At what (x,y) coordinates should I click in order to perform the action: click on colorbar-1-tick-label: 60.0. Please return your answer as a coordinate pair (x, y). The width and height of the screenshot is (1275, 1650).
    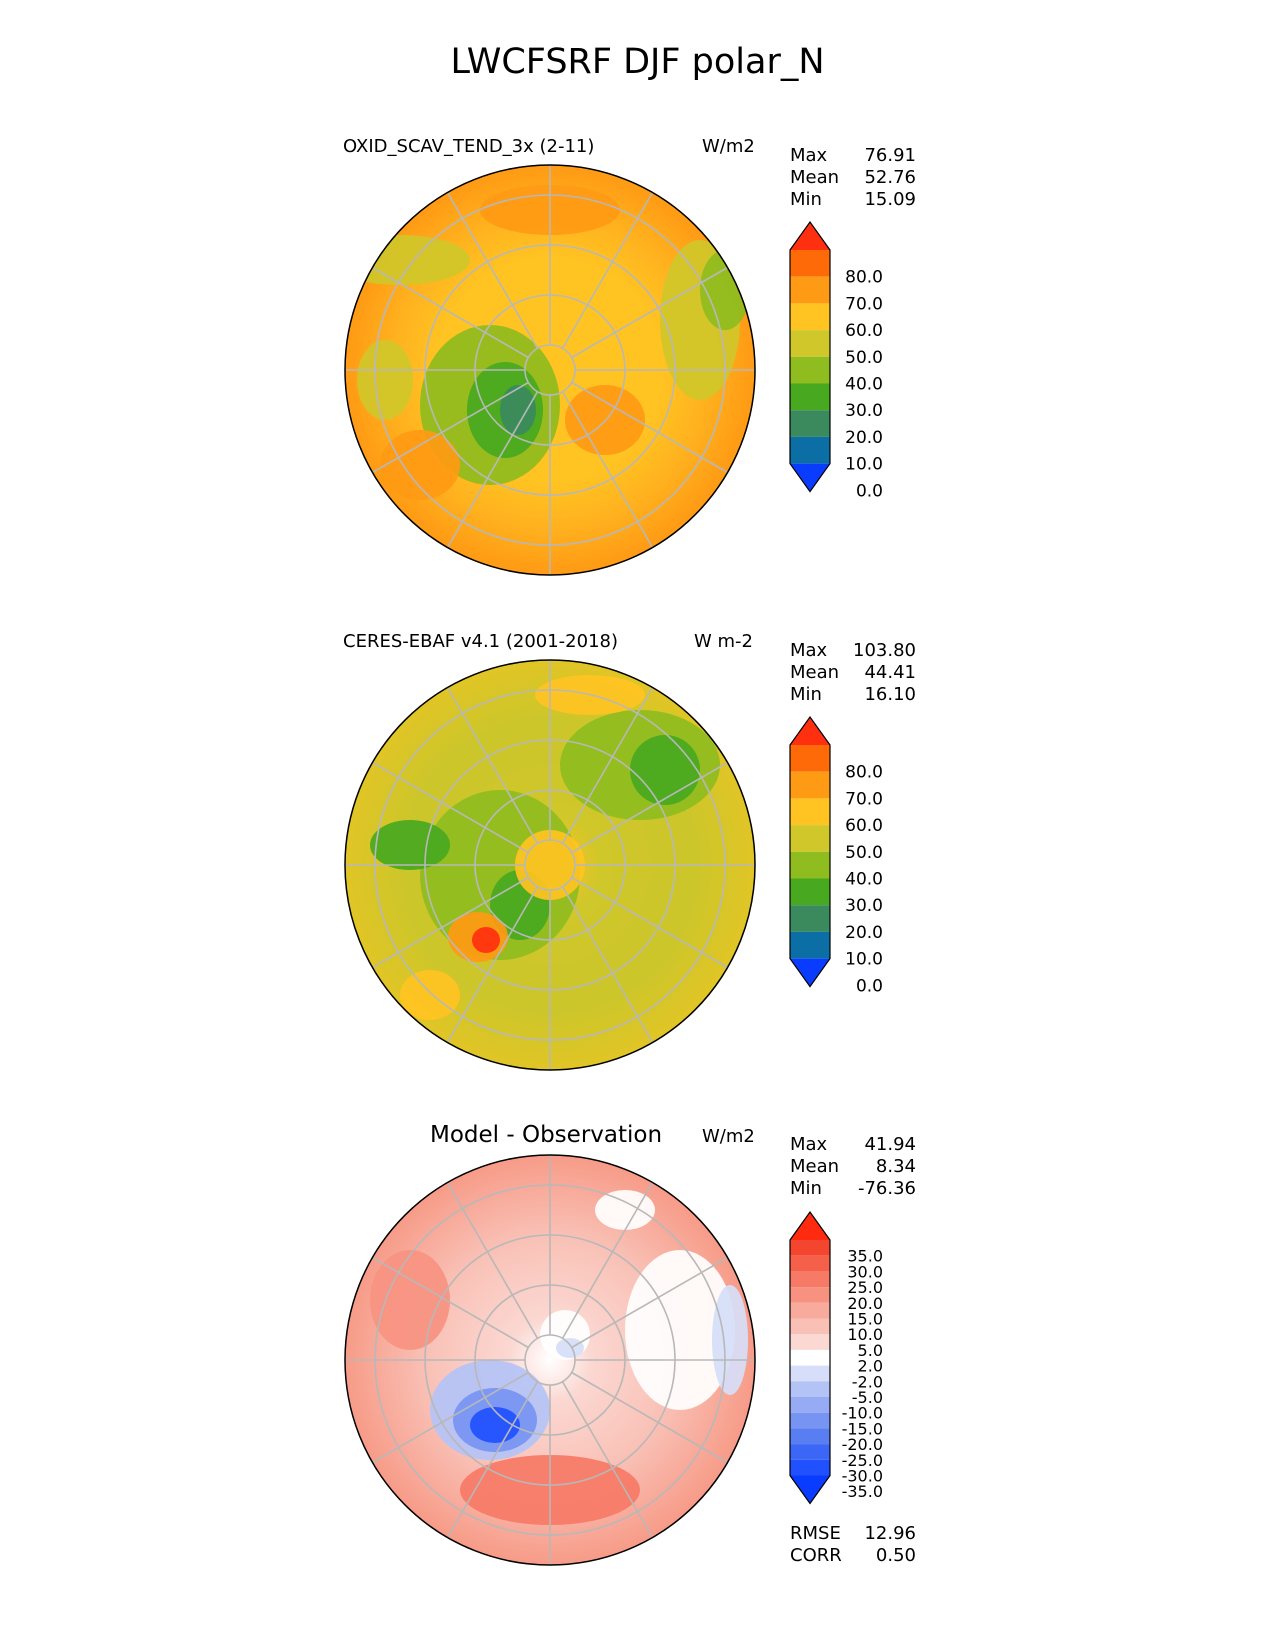
    Looking at the image, I should click on (864, 331).